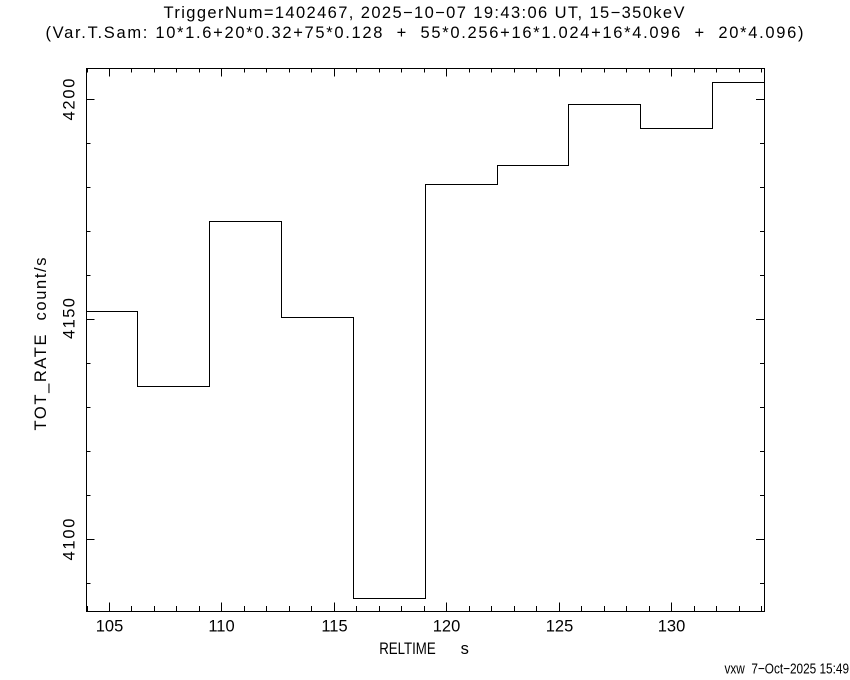 This screenshot has height=680, width=850. What do you see at coordinates (787, 670) in the screenshot?
I see `svg-text: vxw 7−Oct−2025 15:49` at bounding box center [787, 670].